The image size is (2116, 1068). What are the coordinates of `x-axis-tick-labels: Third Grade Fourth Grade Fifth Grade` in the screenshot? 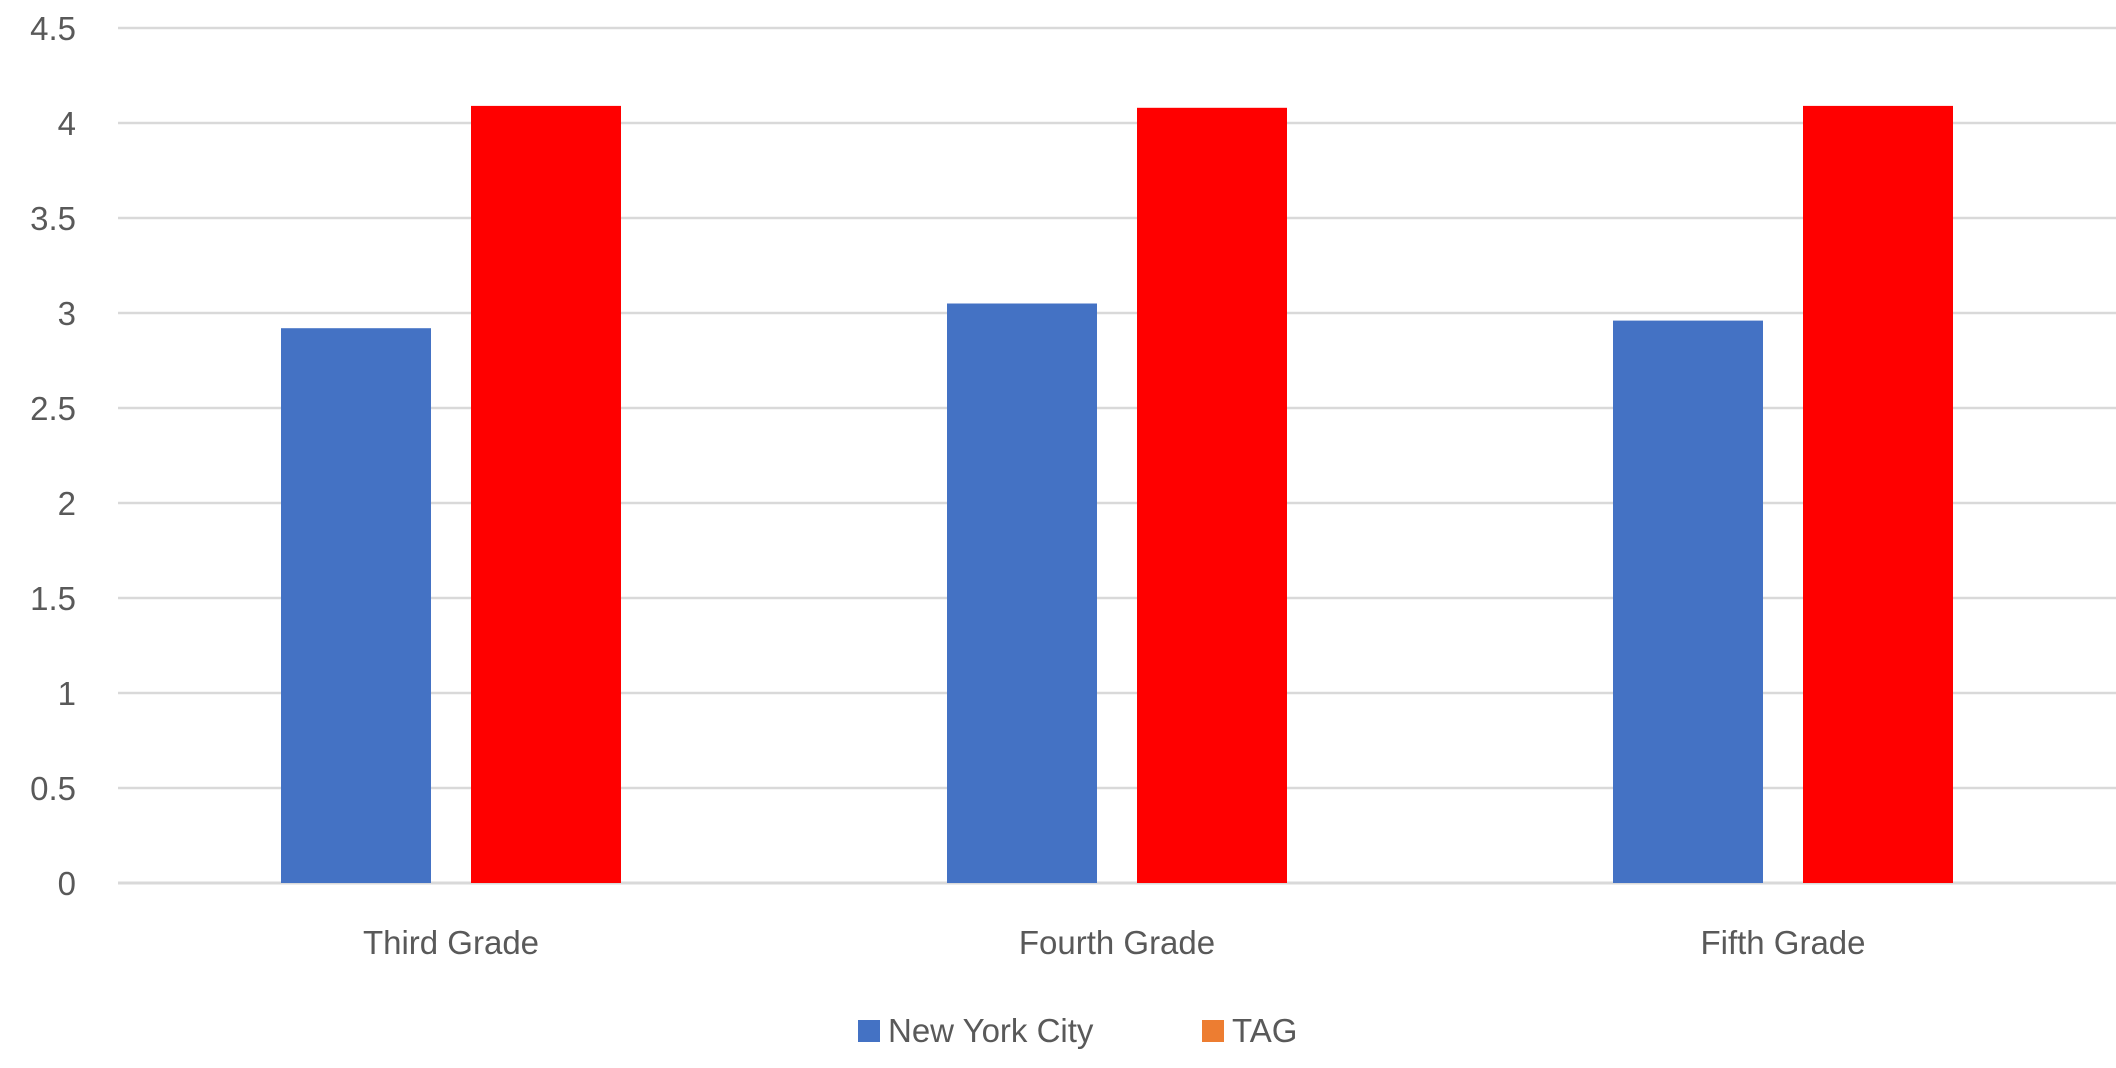 It's located at (1114, 942).